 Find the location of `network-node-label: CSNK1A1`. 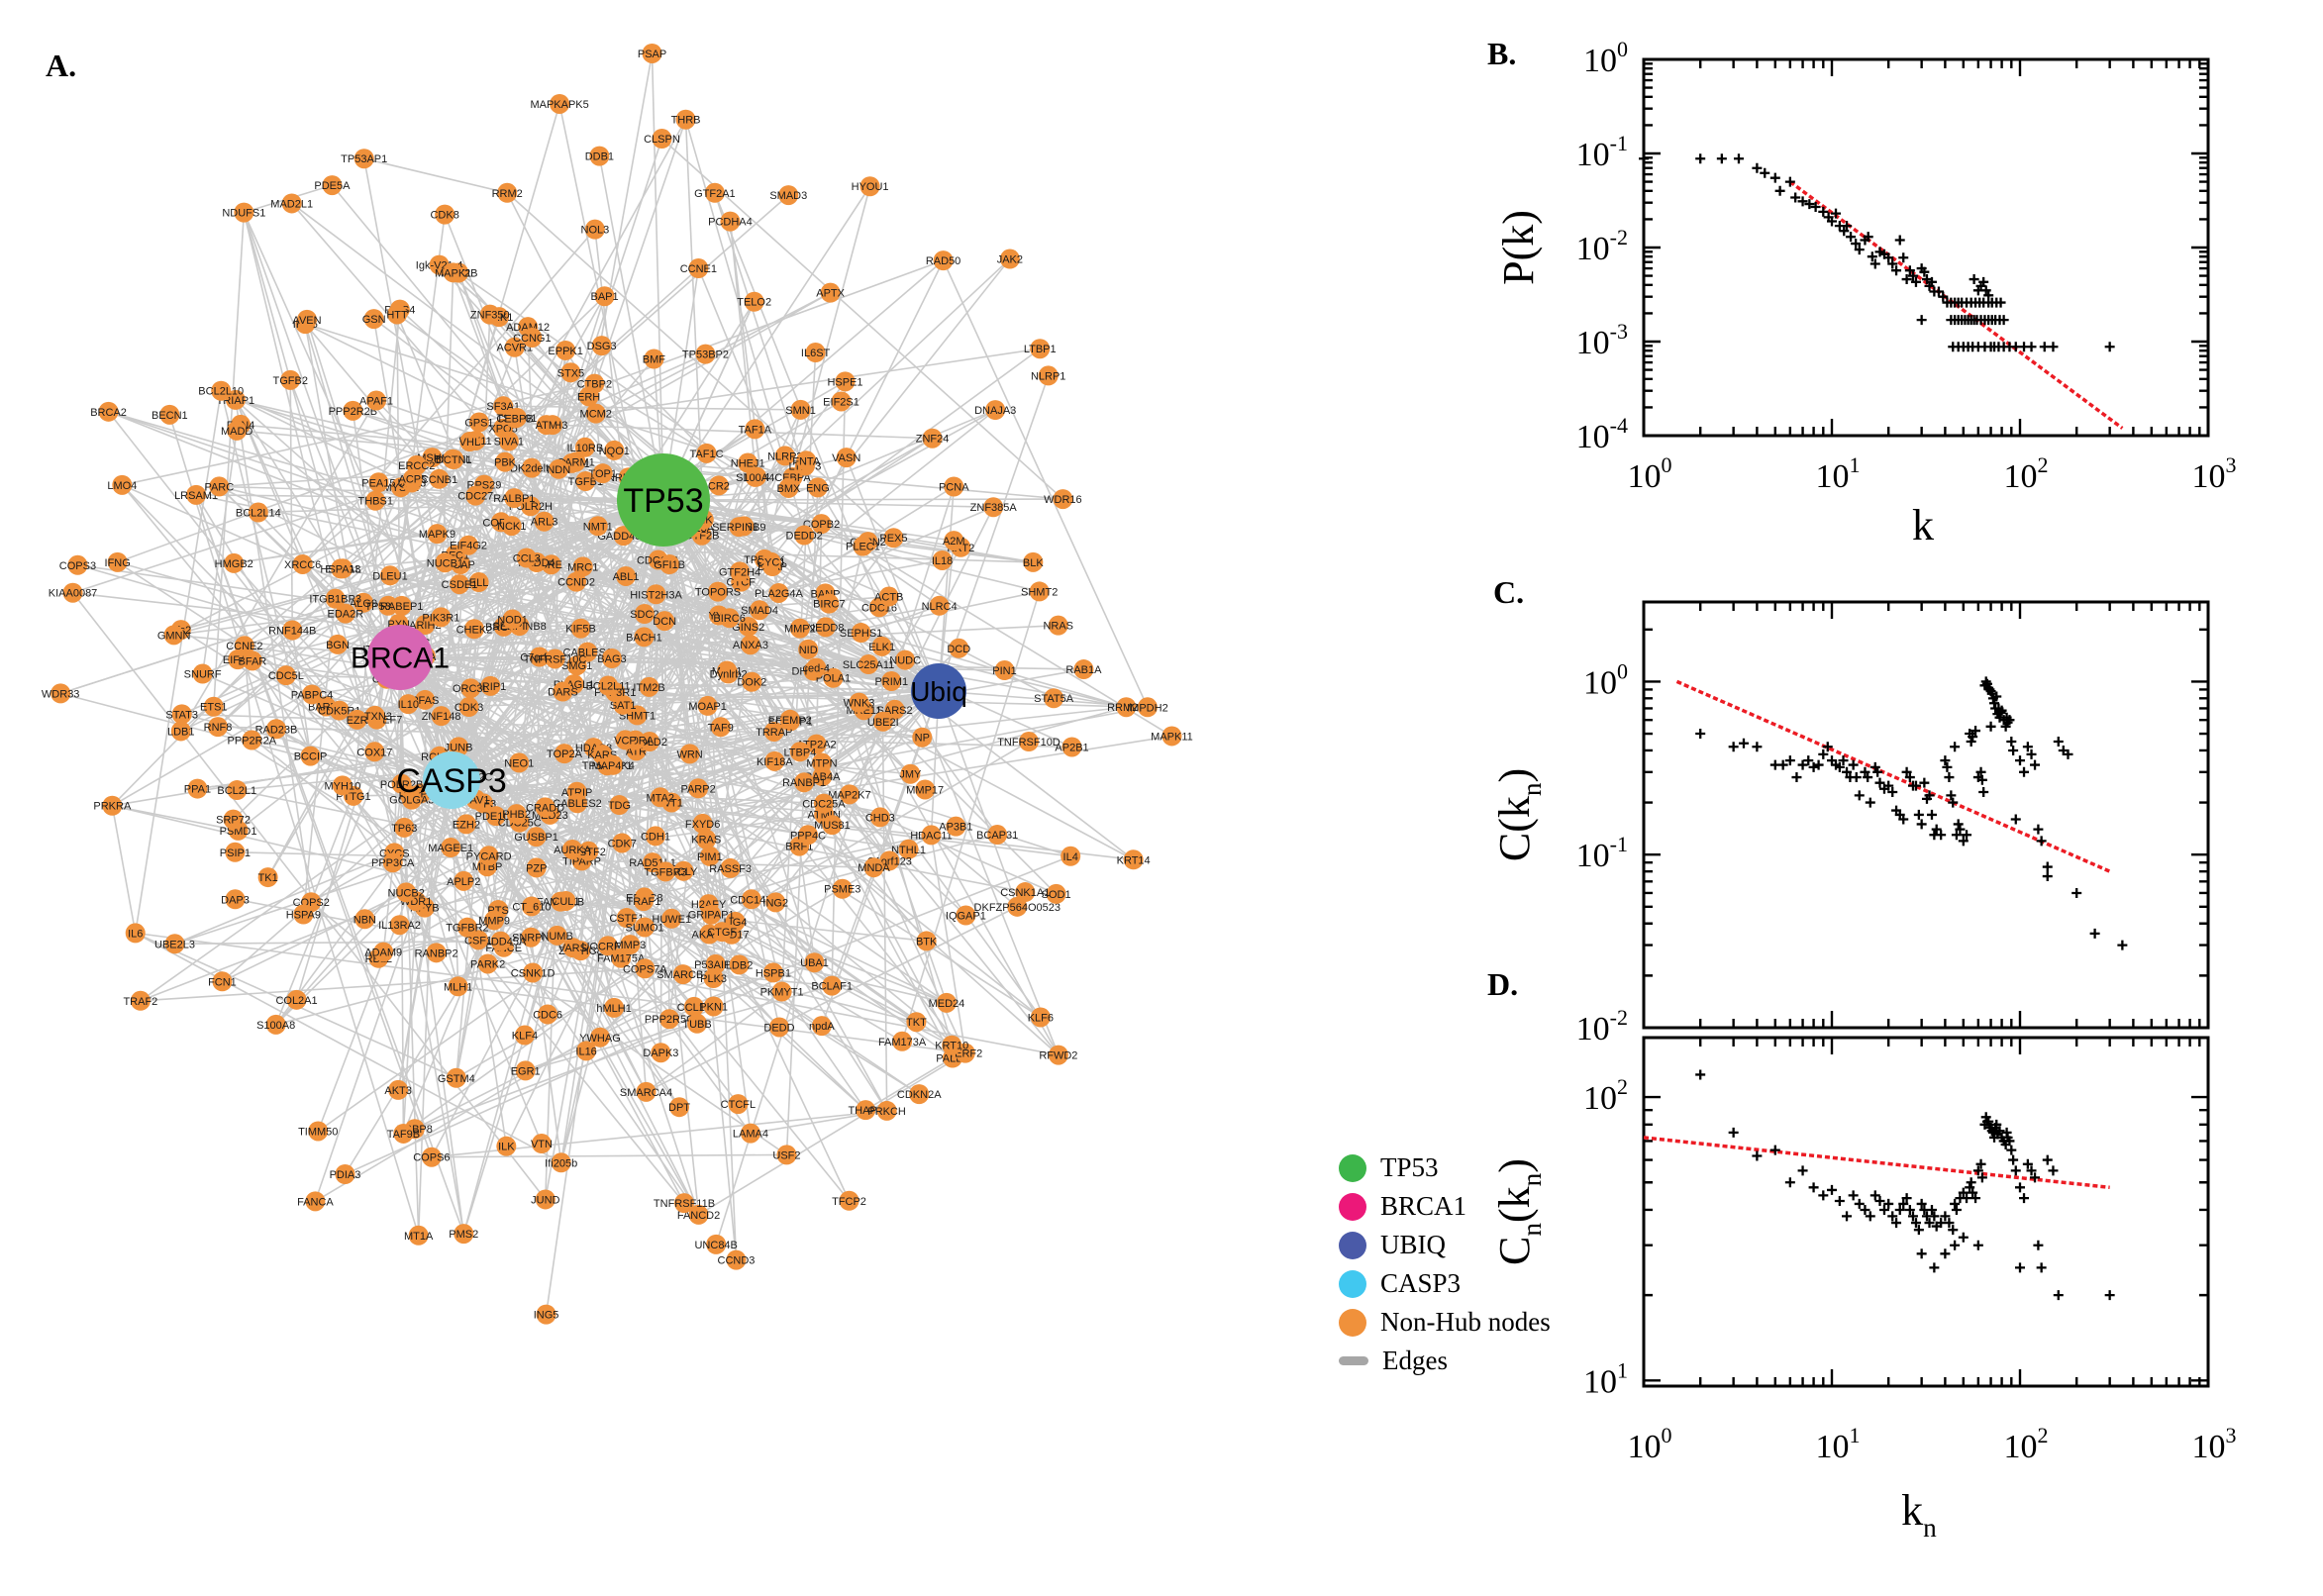

network-node-label: CSNK1A1 is located at coordinates (1025, 893).